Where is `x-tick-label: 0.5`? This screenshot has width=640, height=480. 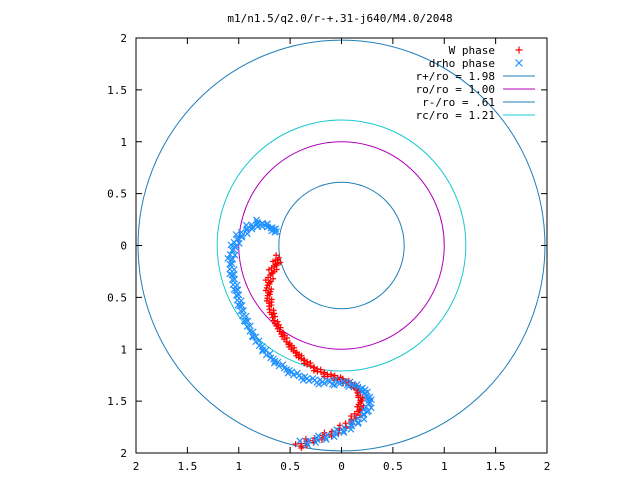 x-tick-label: 0.5 is located at coordinates (393, 466).